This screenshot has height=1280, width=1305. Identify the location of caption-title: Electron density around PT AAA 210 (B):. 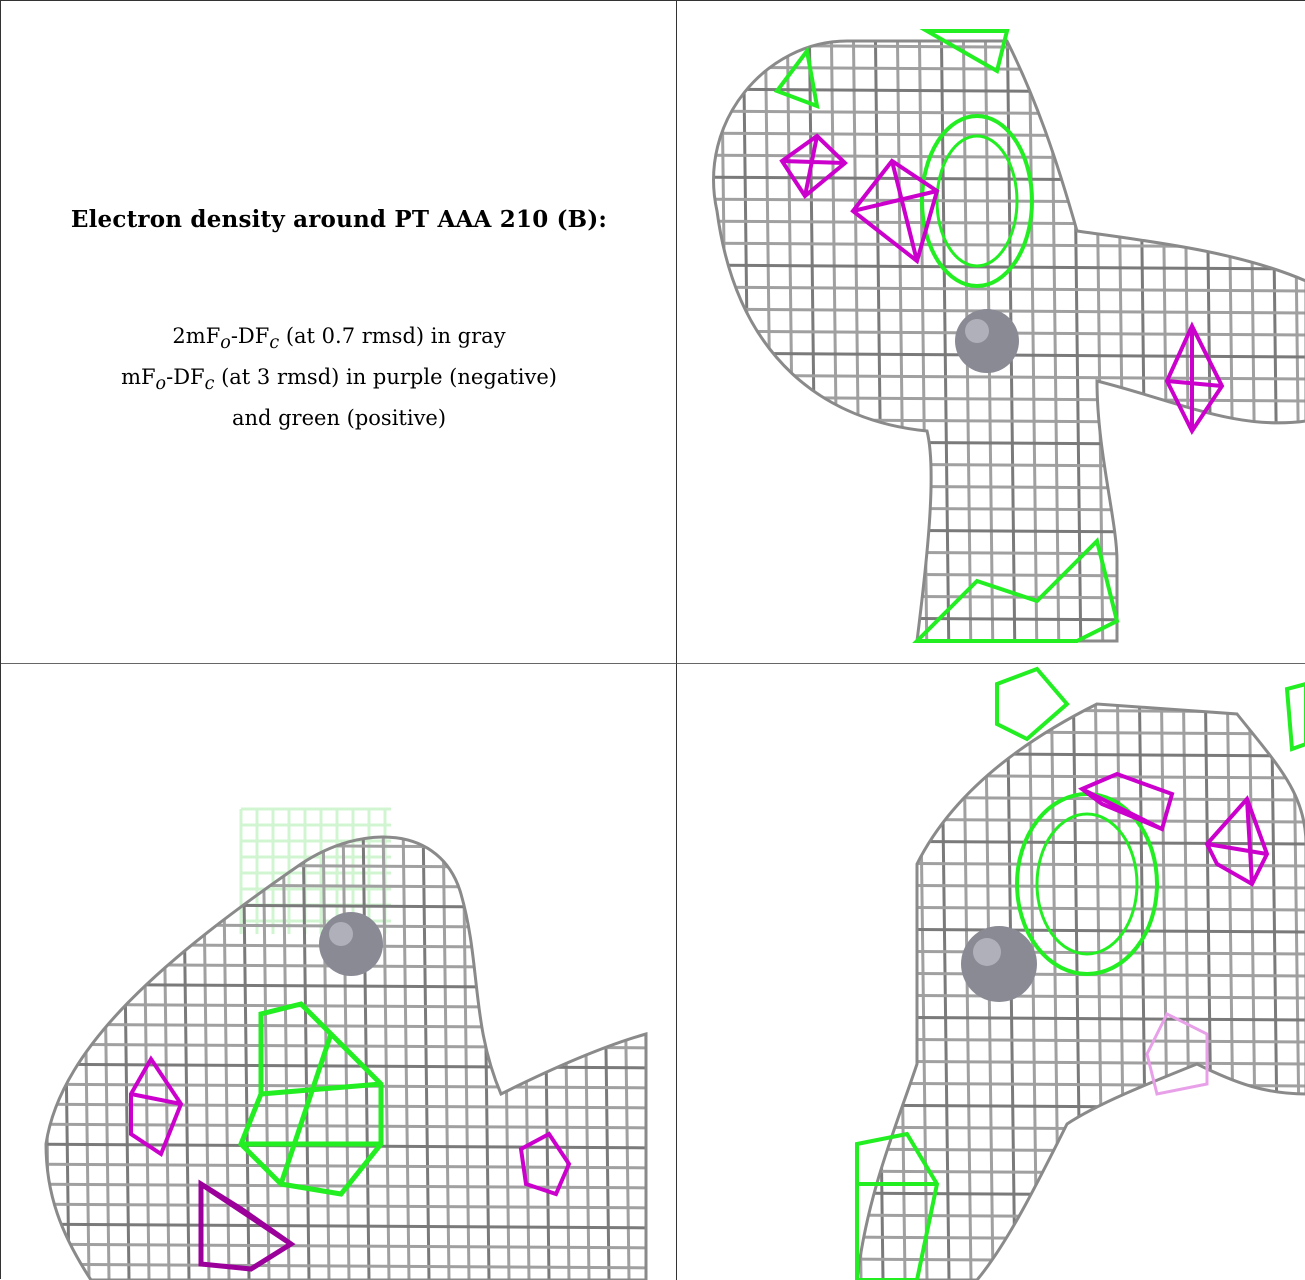
(339, 219).